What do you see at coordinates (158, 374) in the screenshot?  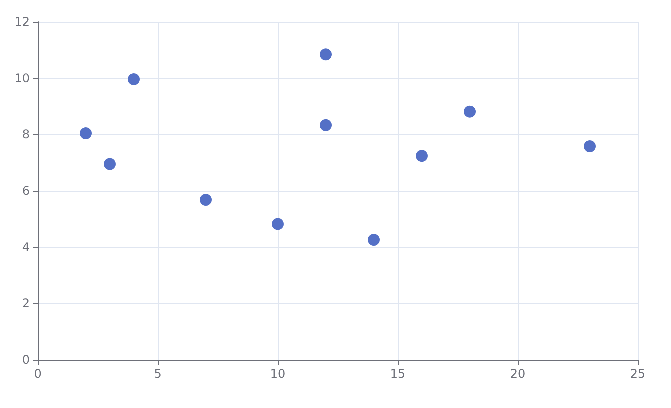 I see `x-tick-label: 5` at bounding box center [158, 374].